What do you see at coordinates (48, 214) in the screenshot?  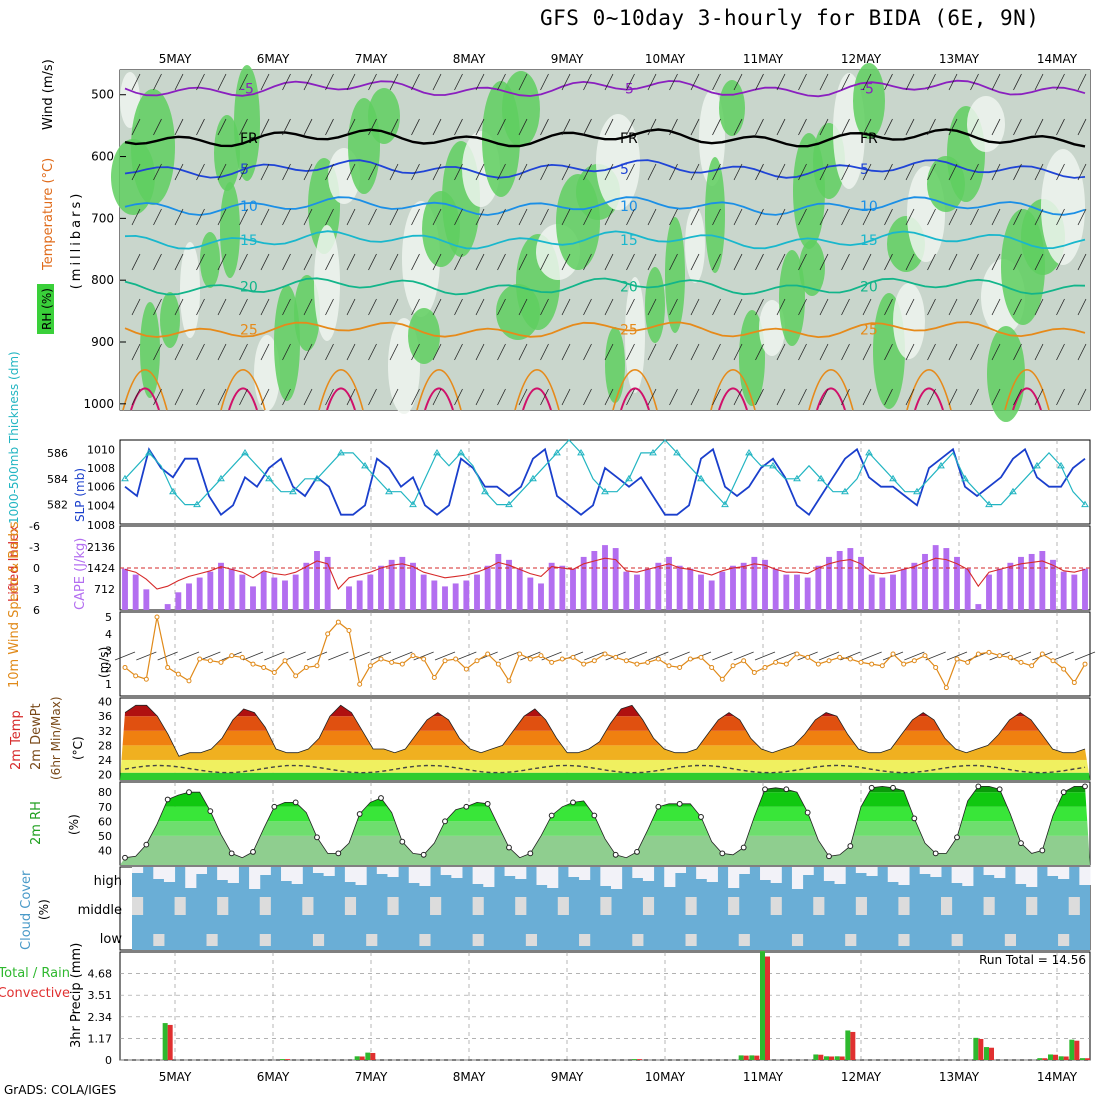 I see `legend-temperature: Temperature (°C)` at bounding box center [48, 214].